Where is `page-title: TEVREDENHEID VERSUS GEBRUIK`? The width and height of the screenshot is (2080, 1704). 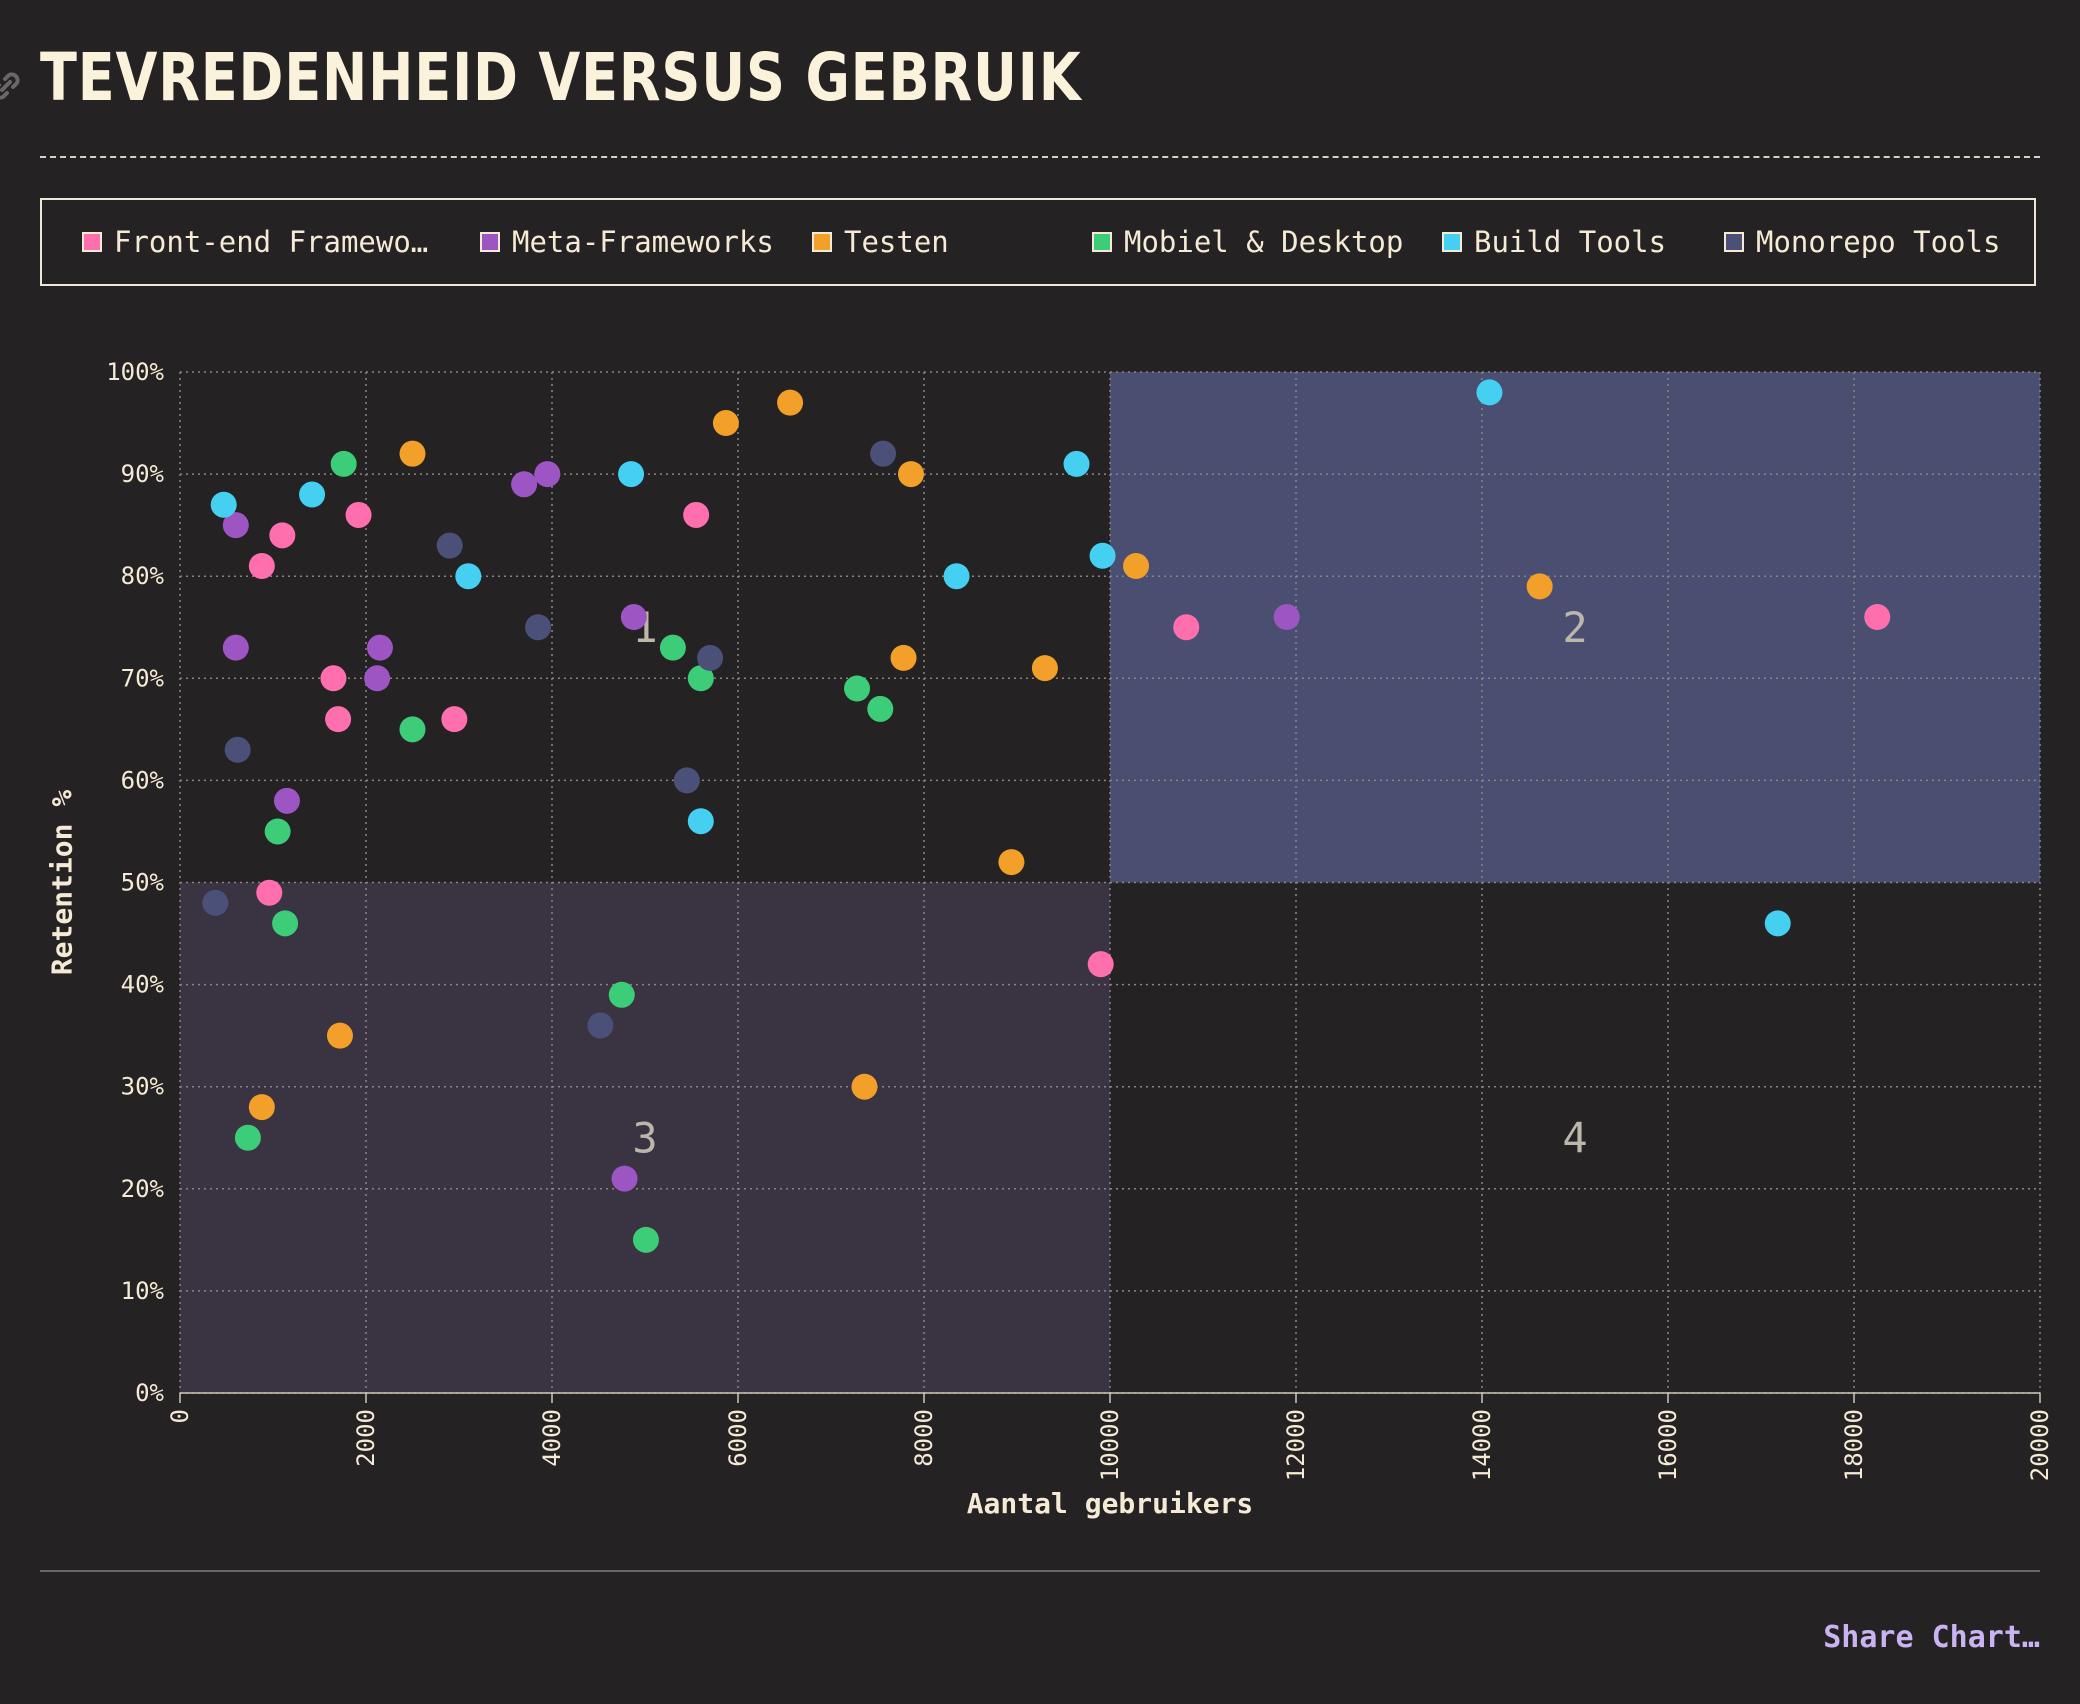 page-title: TEVREDENHEID VERSUS GEBRUIK is located at coordinates (561, 77).